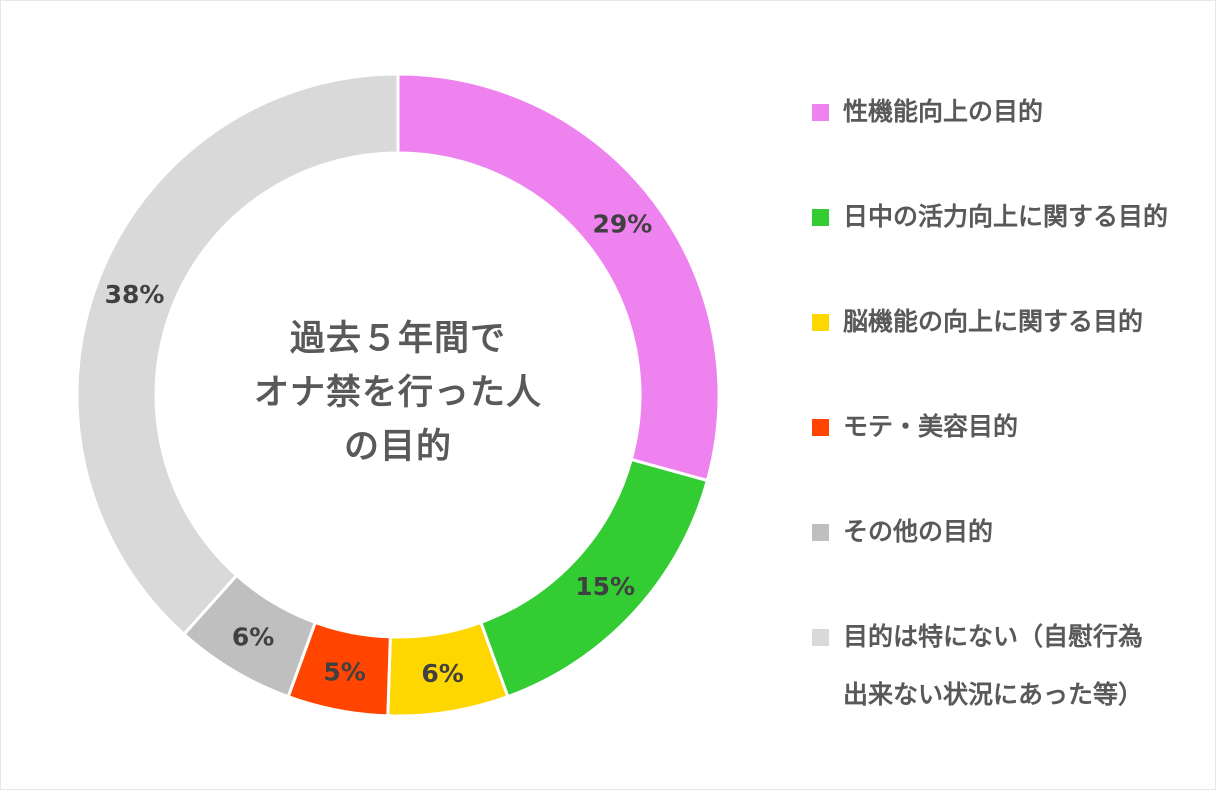 The width and height of the screenshot is (1216, 790). I want to click on chart-center-title: 過去５年間で オナ禁を行った人 の目的, so click(397, 393).